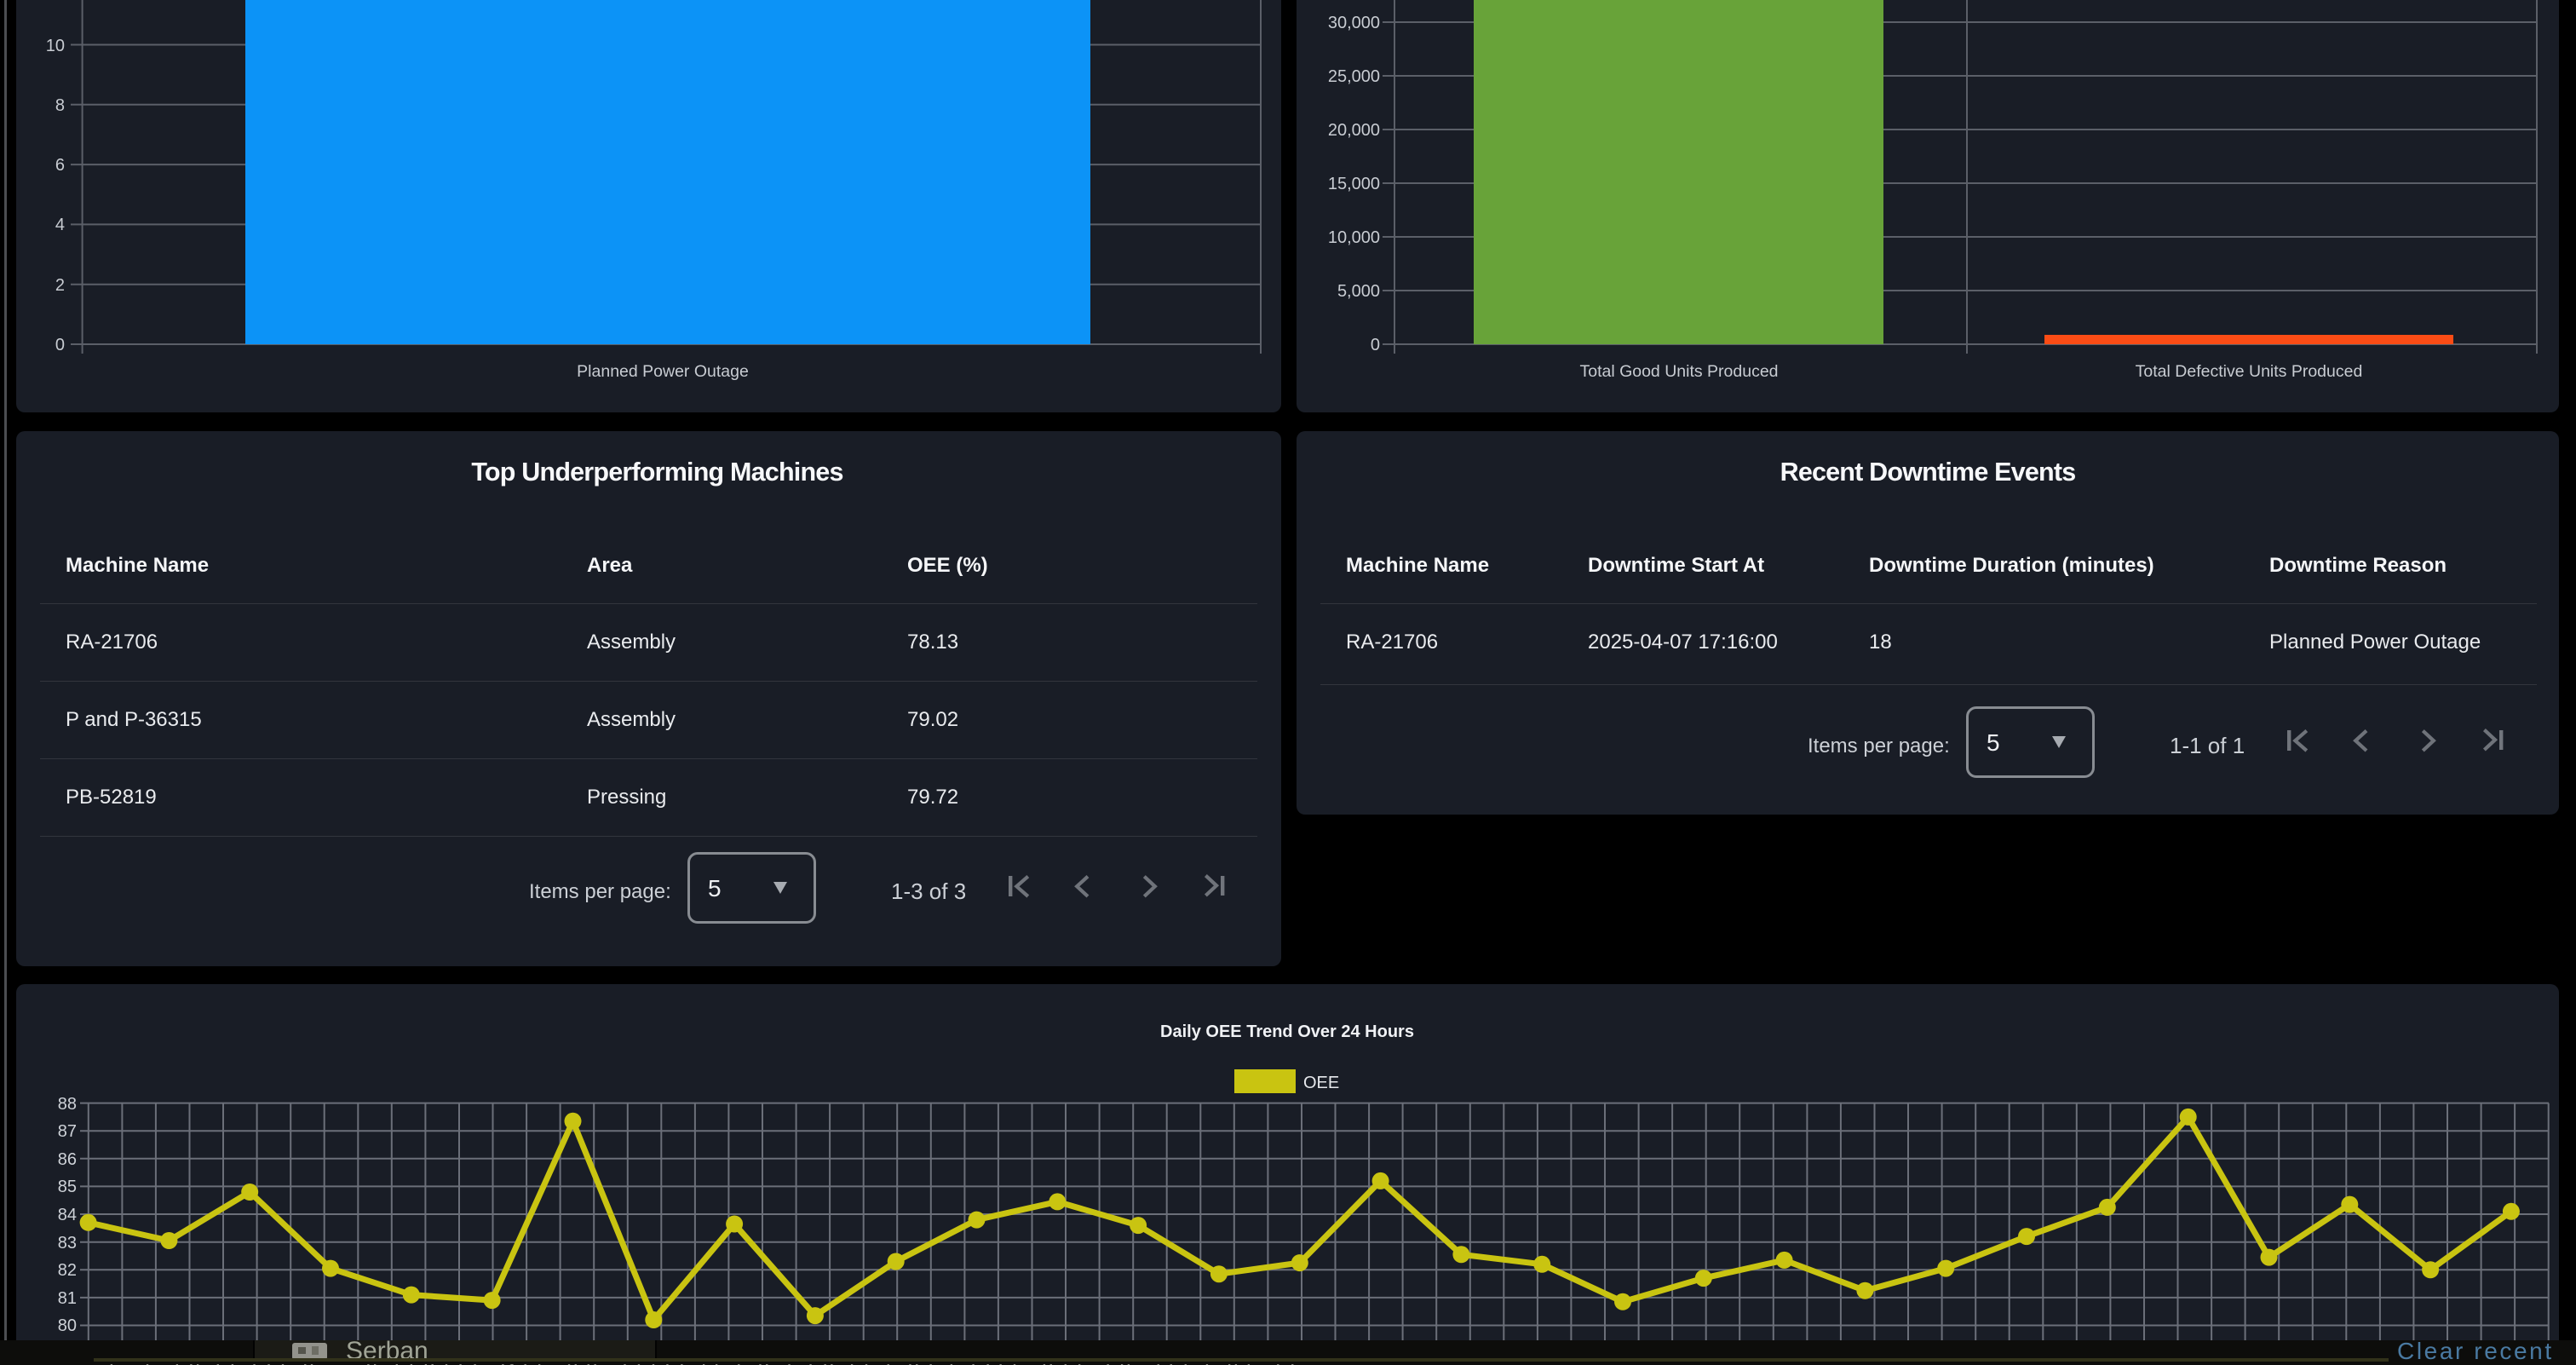  What do you see at coordinates (60, 165) in the screenshot?
I see `svg-text: 6` at bounding box center [60, 165].